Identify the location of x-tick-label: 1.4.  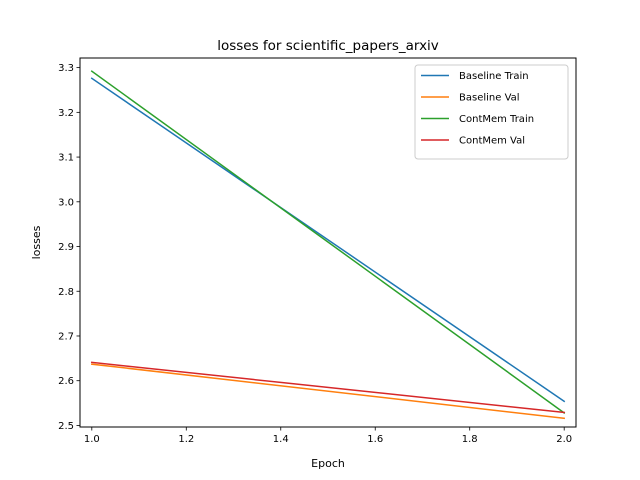
(281, 439).